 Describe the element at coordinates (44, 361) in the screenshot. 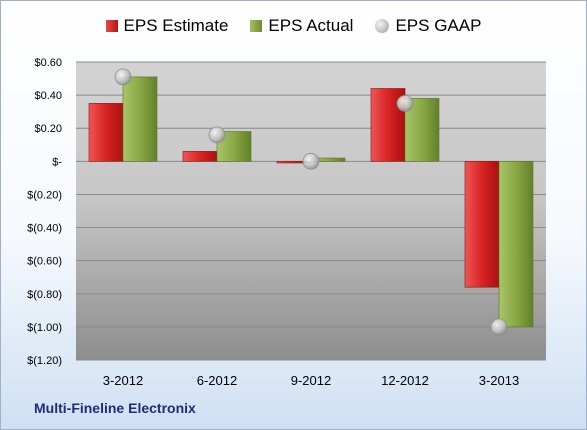

I see `y-tick-label: $(1.20)` at that location.